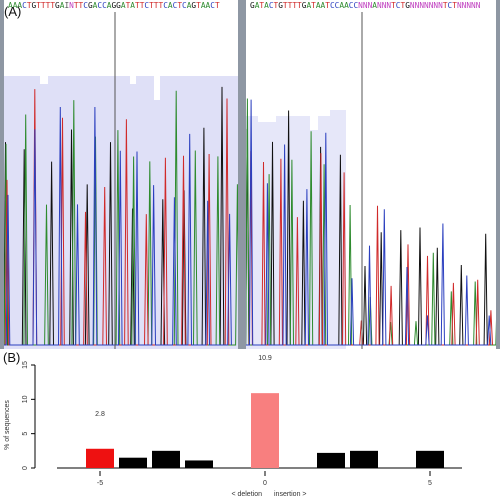 This screenshot has width=500, height=504. I want to click on y-axis-label: % of sequences, so click(7, 425).